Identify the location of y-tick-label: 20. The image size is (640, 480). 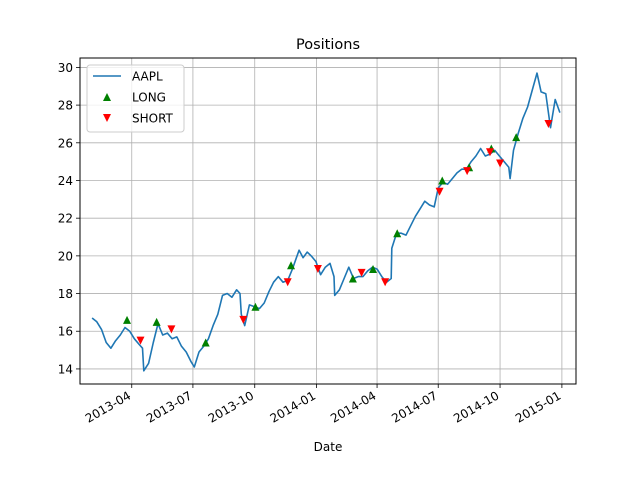
(65, 256).